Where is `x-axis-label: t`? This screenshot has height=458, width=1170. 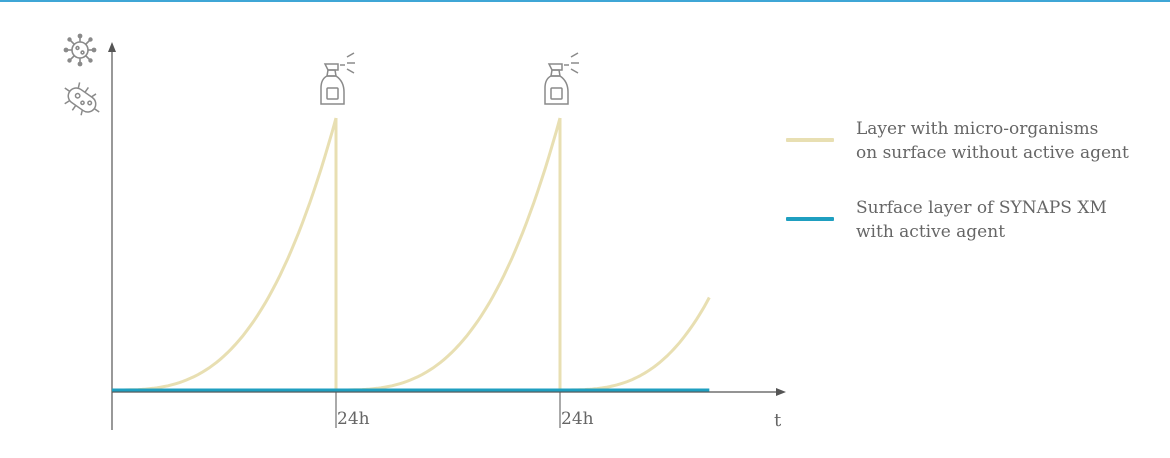 x-axis-label: t is located at coordinates (778, 420).